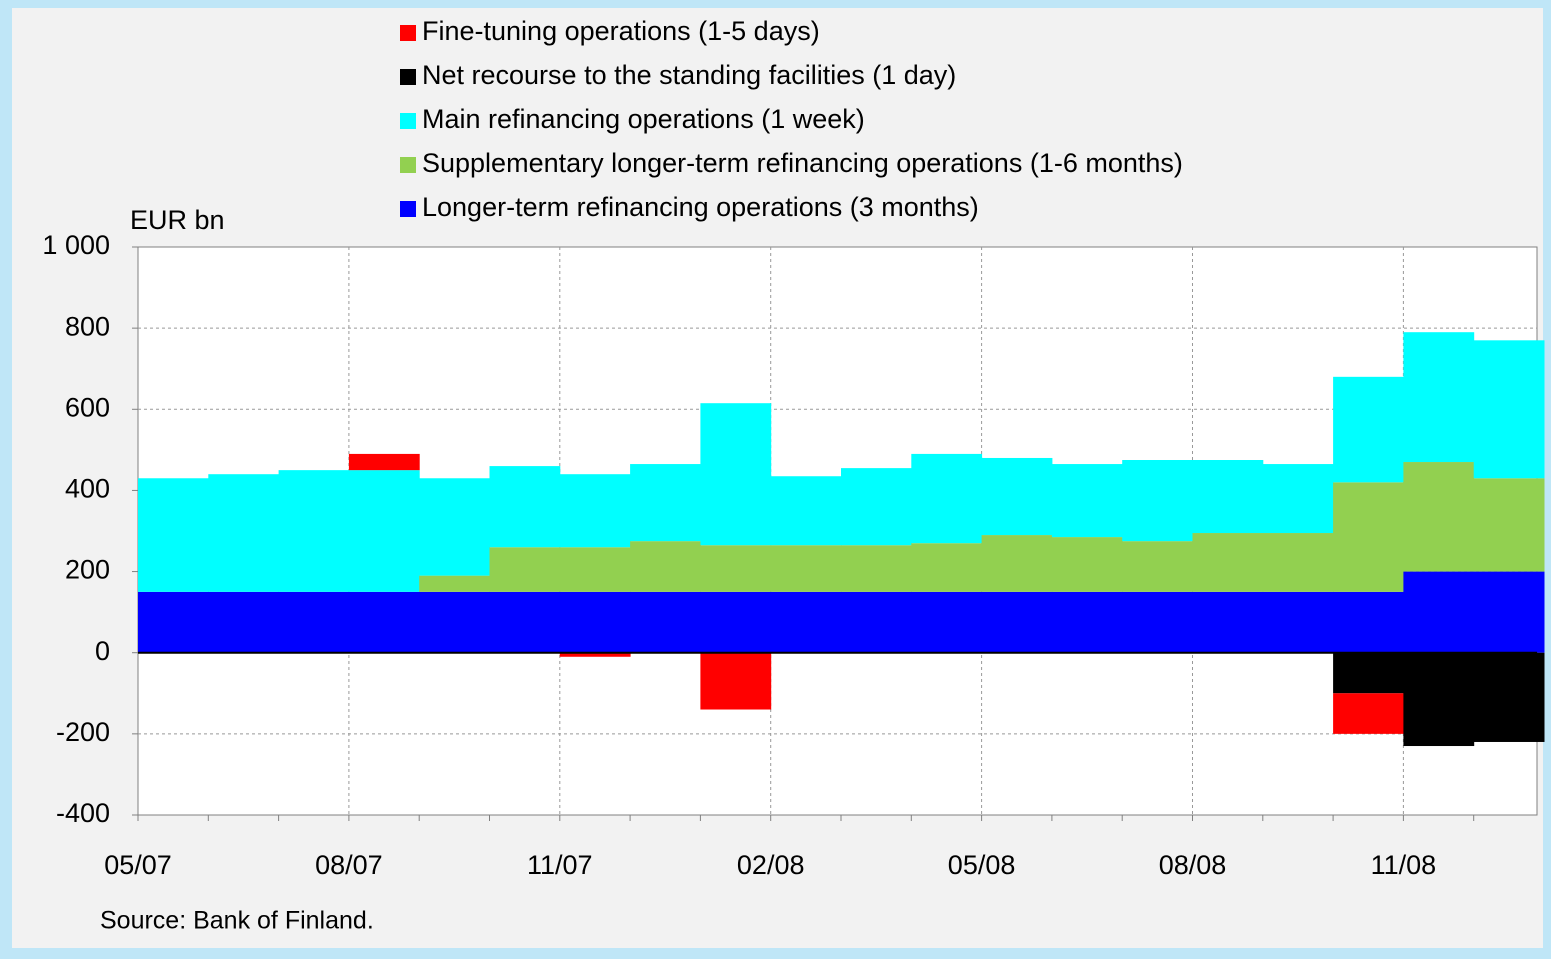 This screenshot has width=1551, height=959. I want to click on y-tick-label: 0, so click(102, 651).